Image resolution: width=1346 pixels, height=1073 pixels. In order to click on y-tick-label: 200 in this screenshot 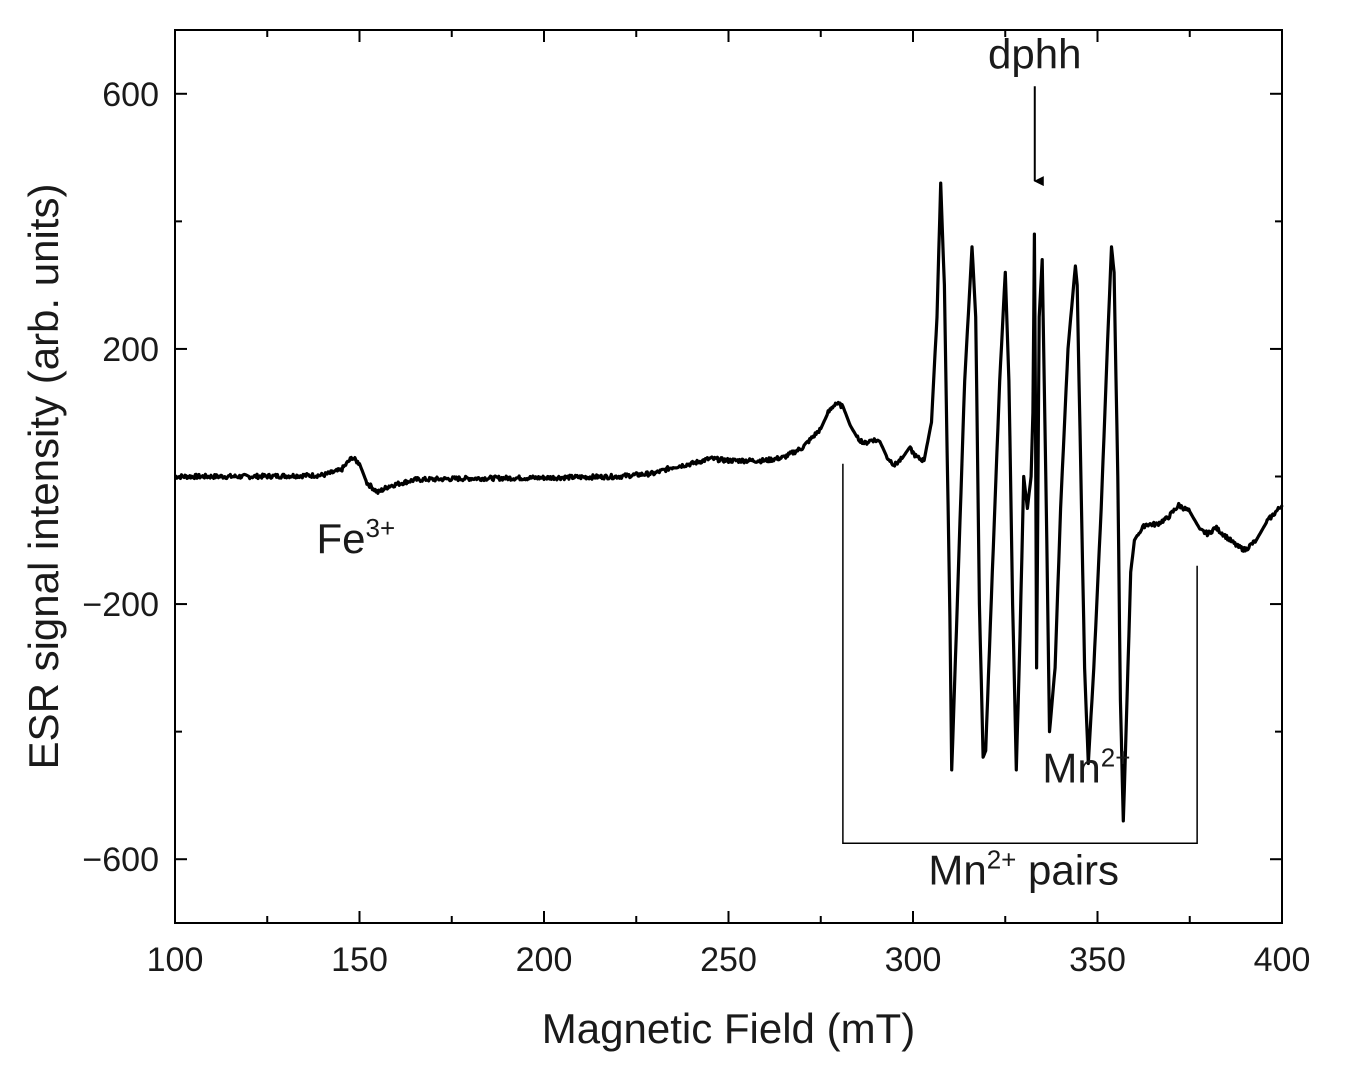, I will do `click(130, 350)`.